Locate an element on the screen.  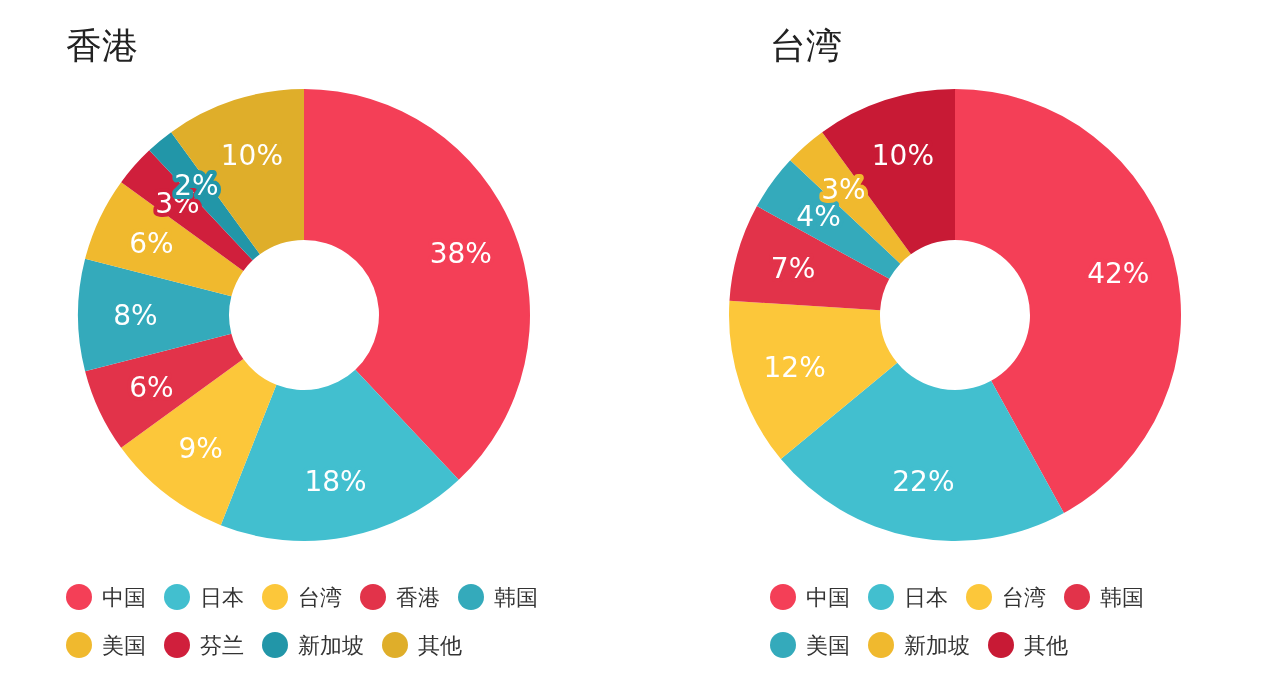
data-label: 38% is located at coordinates (460, 253).